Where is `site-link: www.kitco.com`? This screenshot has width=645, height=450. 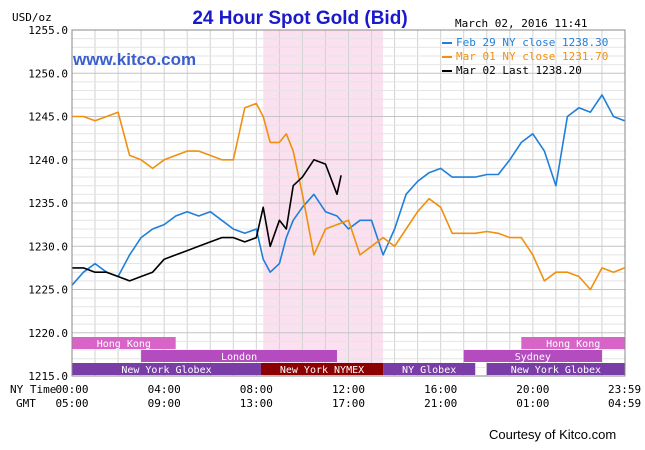
site-link: www.kitco.com is located at coordinates (135, 59).